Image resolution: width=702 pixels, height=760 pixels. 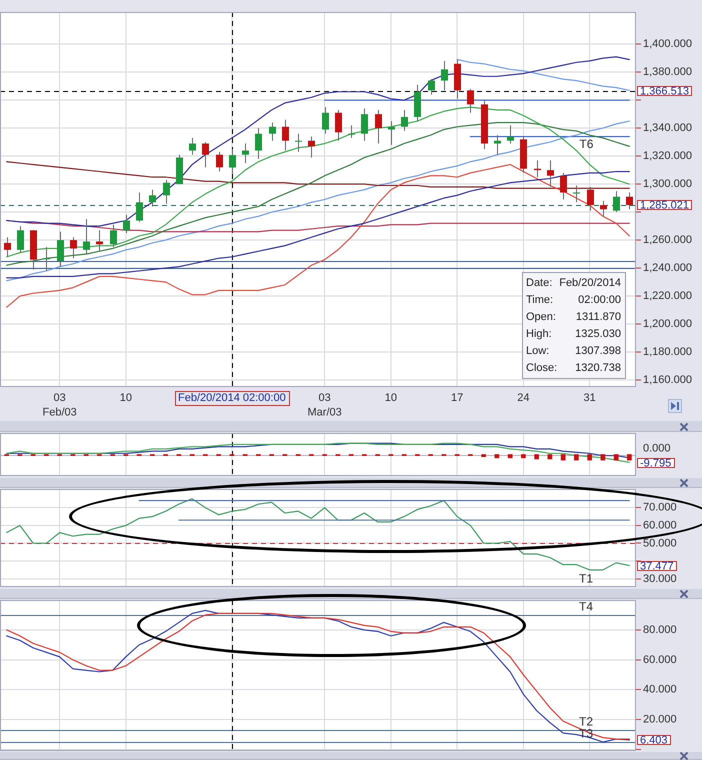 I want to click on y-tick-label: 1,180.000, so click(x=667, y=352).